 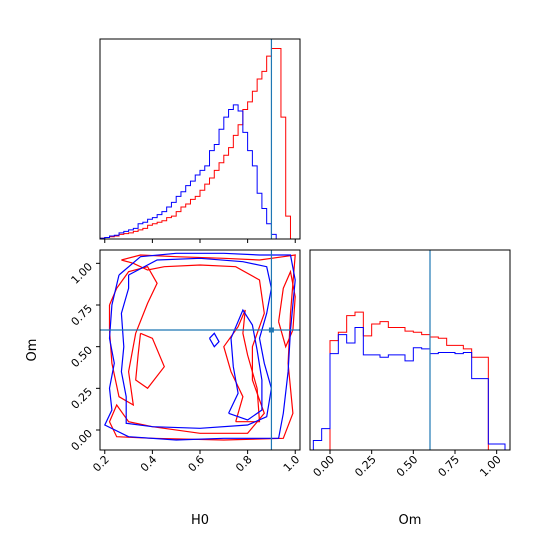 I want to click on hist-om-tick-label: 1.00, so click(x=490, y=466).